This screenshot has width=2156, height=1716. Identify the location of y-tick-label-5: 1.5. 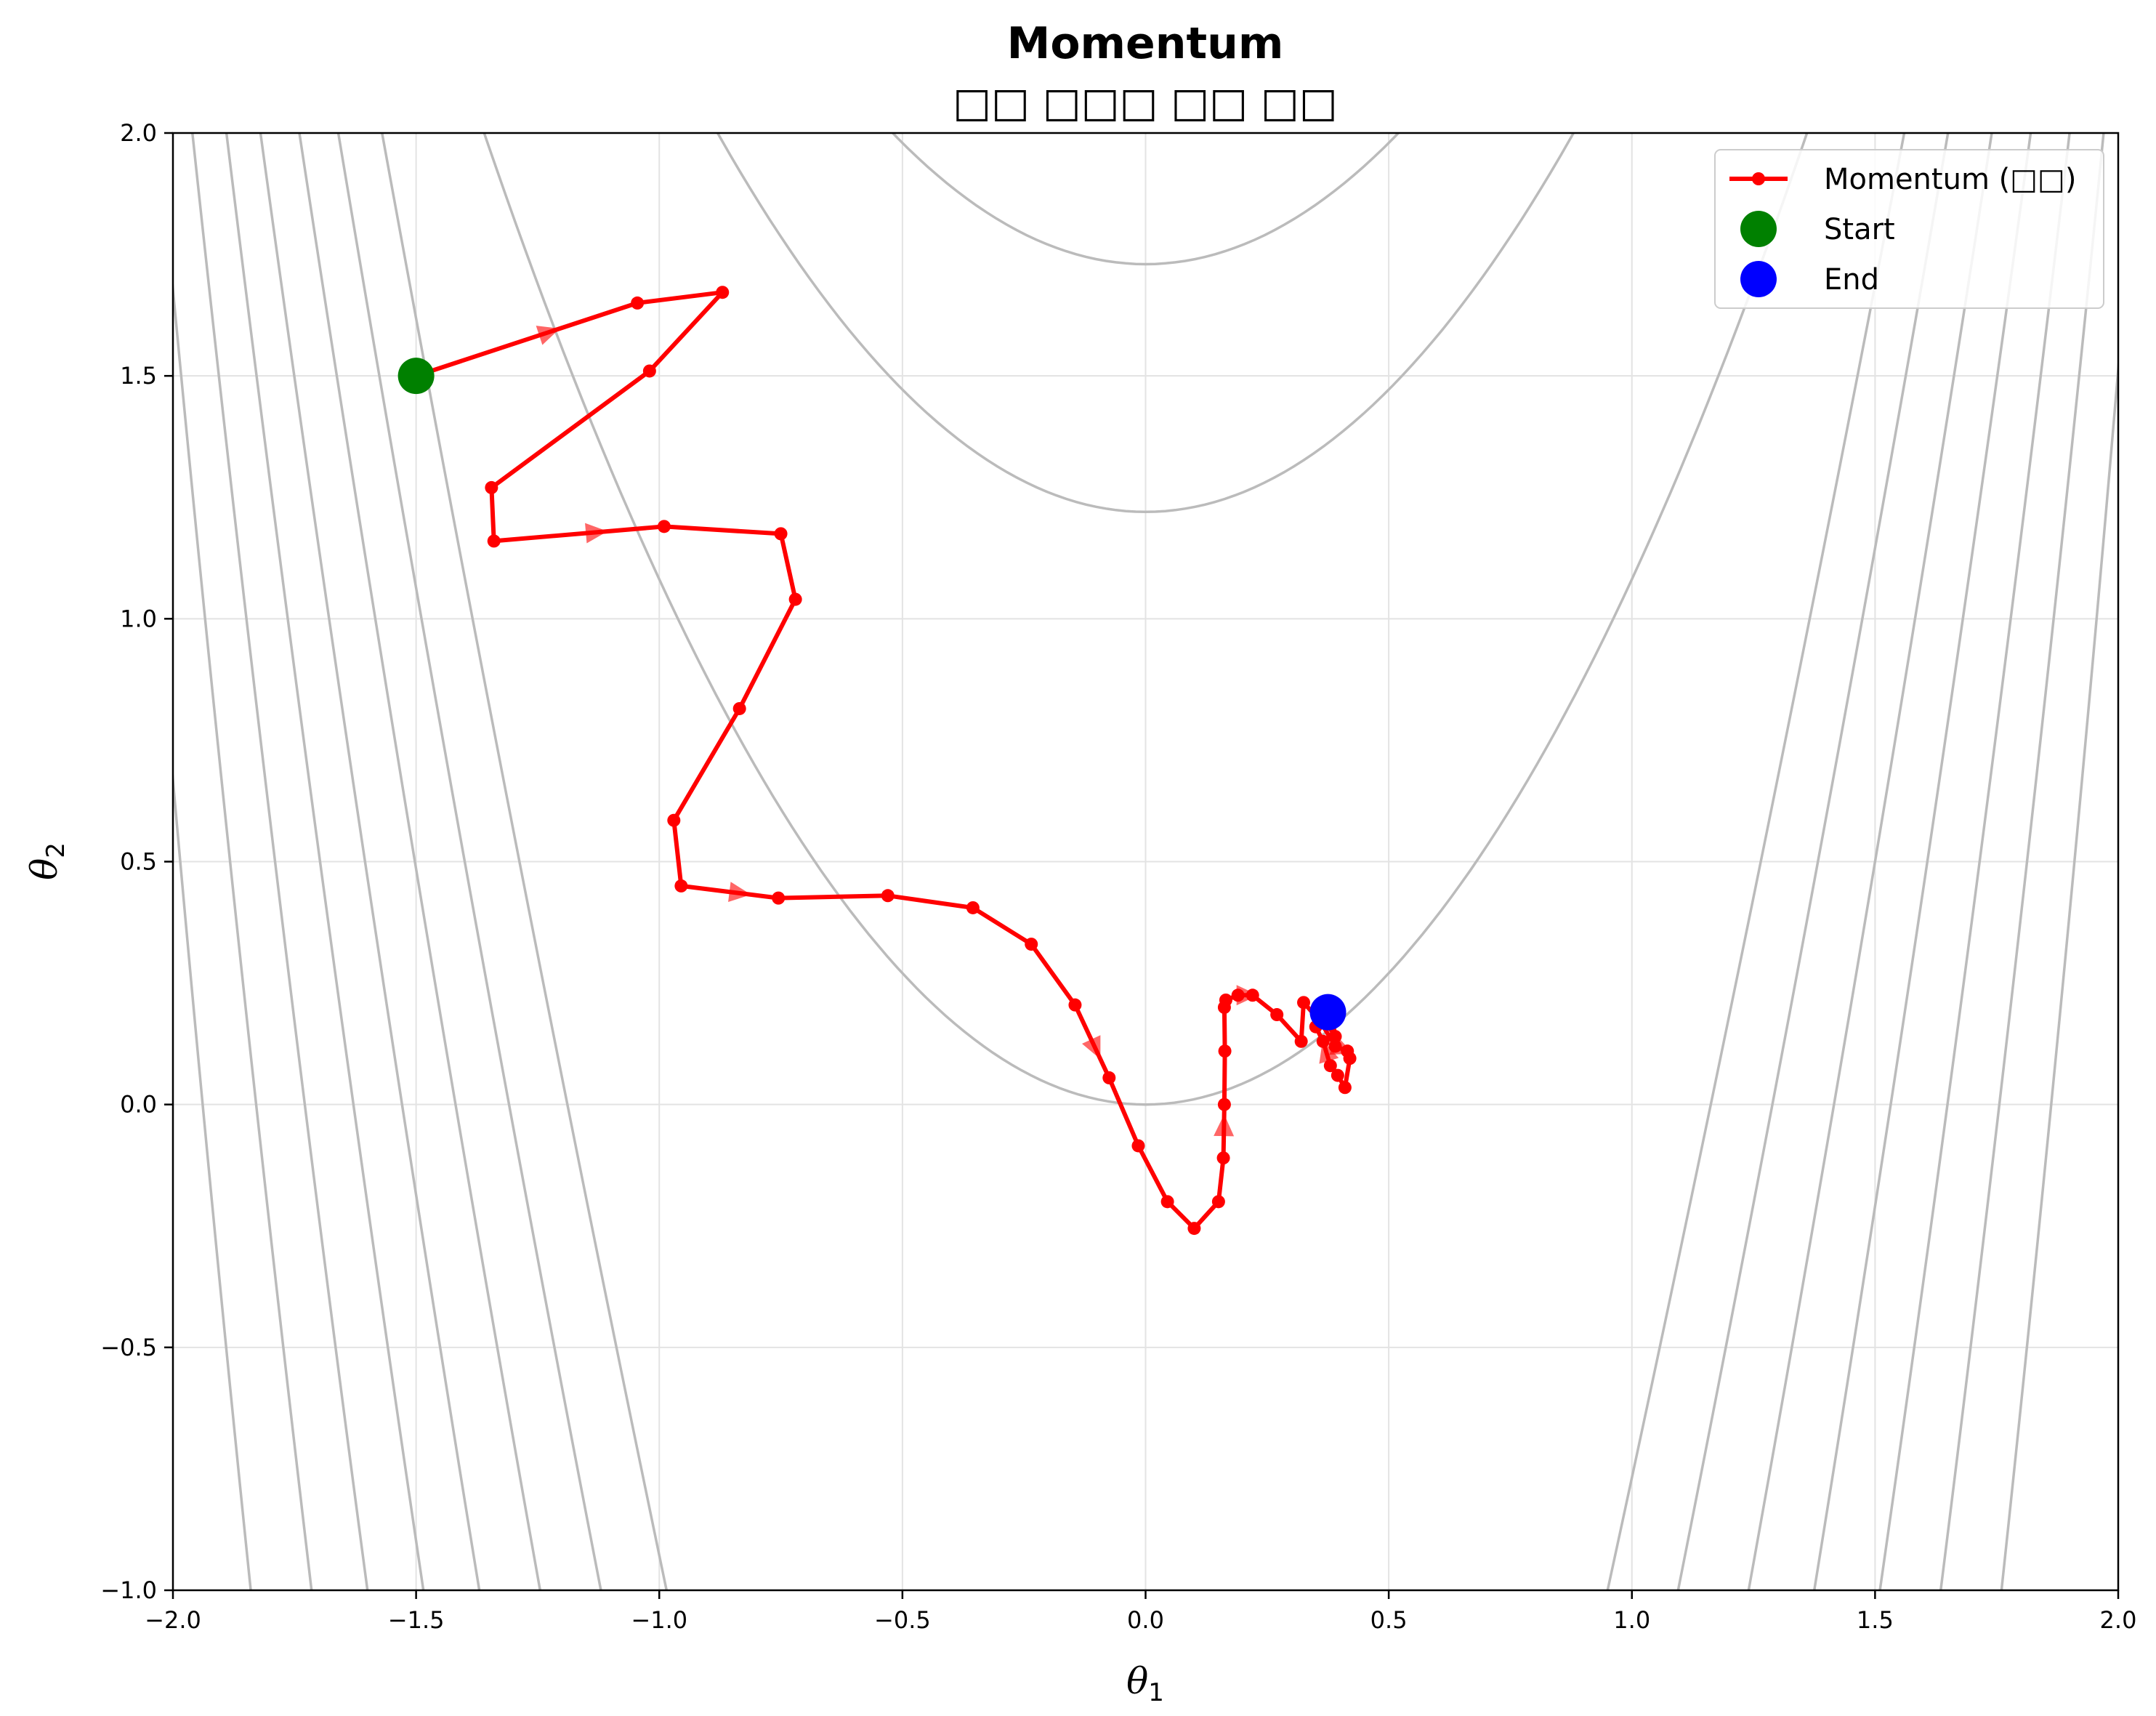
(138, 376).